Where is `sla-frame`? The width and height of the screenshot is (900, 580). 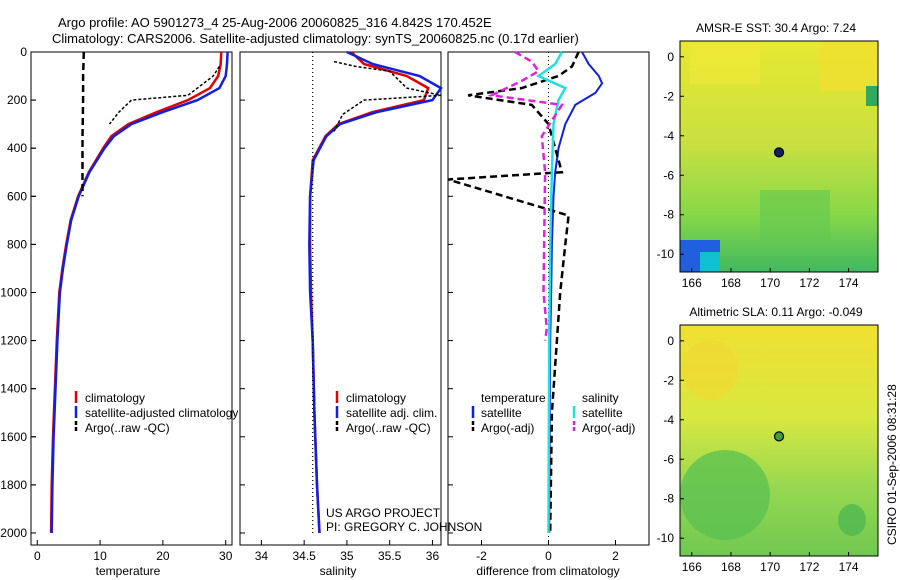
sla-frame is located at coordinates (779, 440).